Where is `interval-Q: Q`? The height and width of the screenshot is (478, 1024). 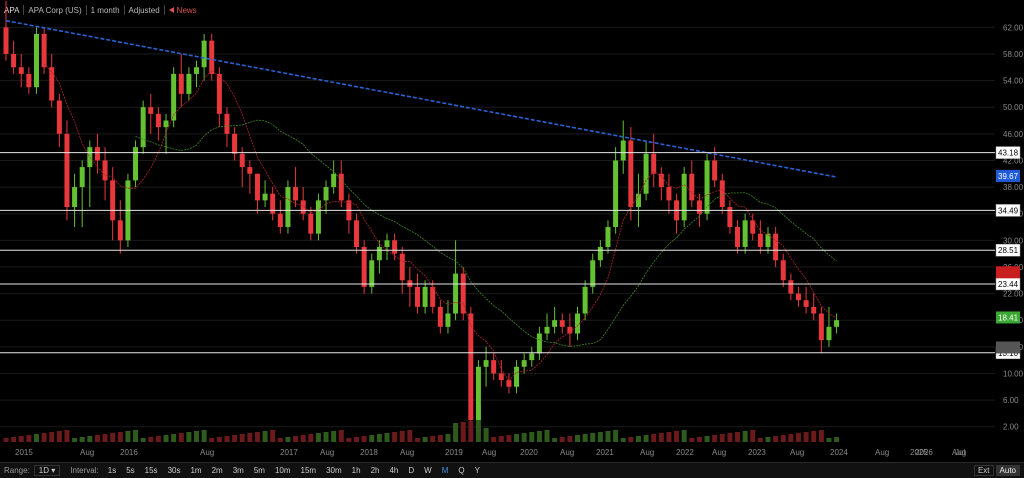 interval-Q: Q is located at coordinates (461, 470).